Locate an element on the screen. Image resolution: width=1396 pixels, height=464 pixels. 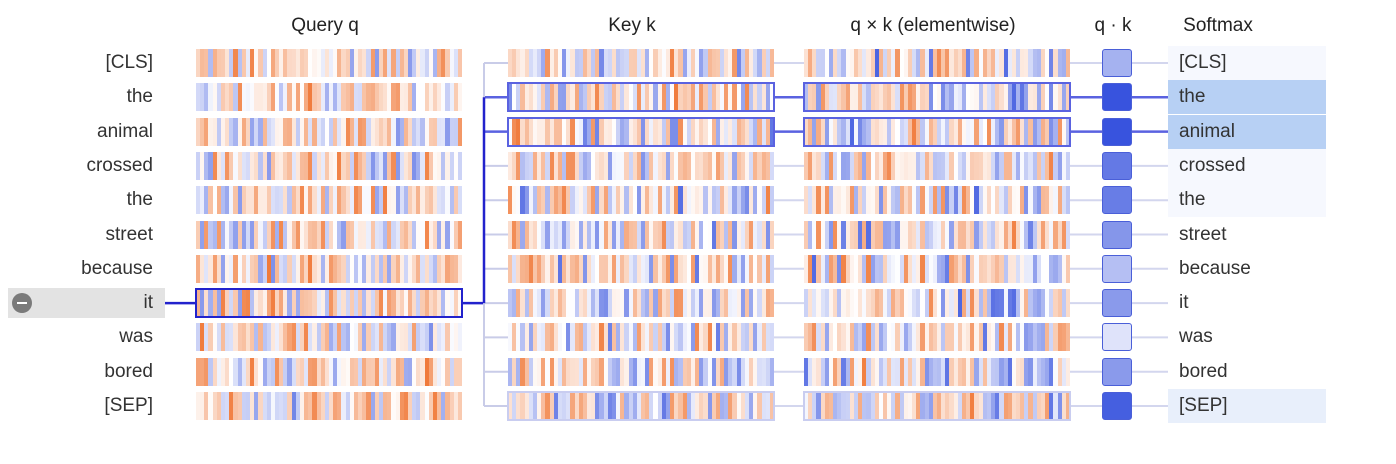
query-token-label: street is located at coordinates (129, 234).